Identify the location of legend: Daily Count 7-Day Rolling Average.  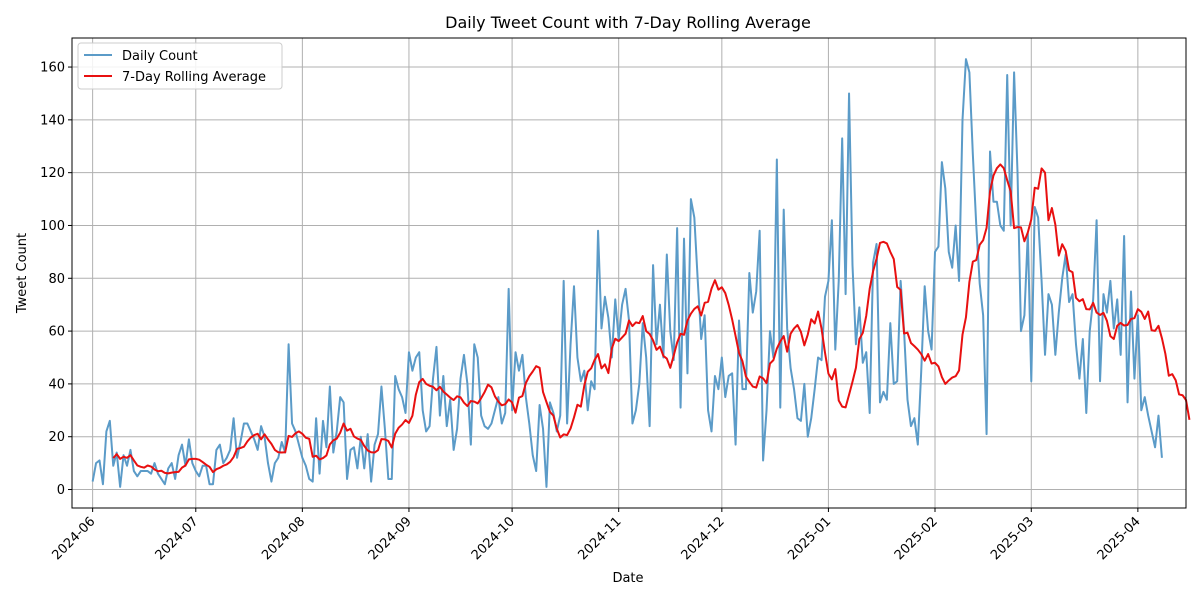
(180, 66).